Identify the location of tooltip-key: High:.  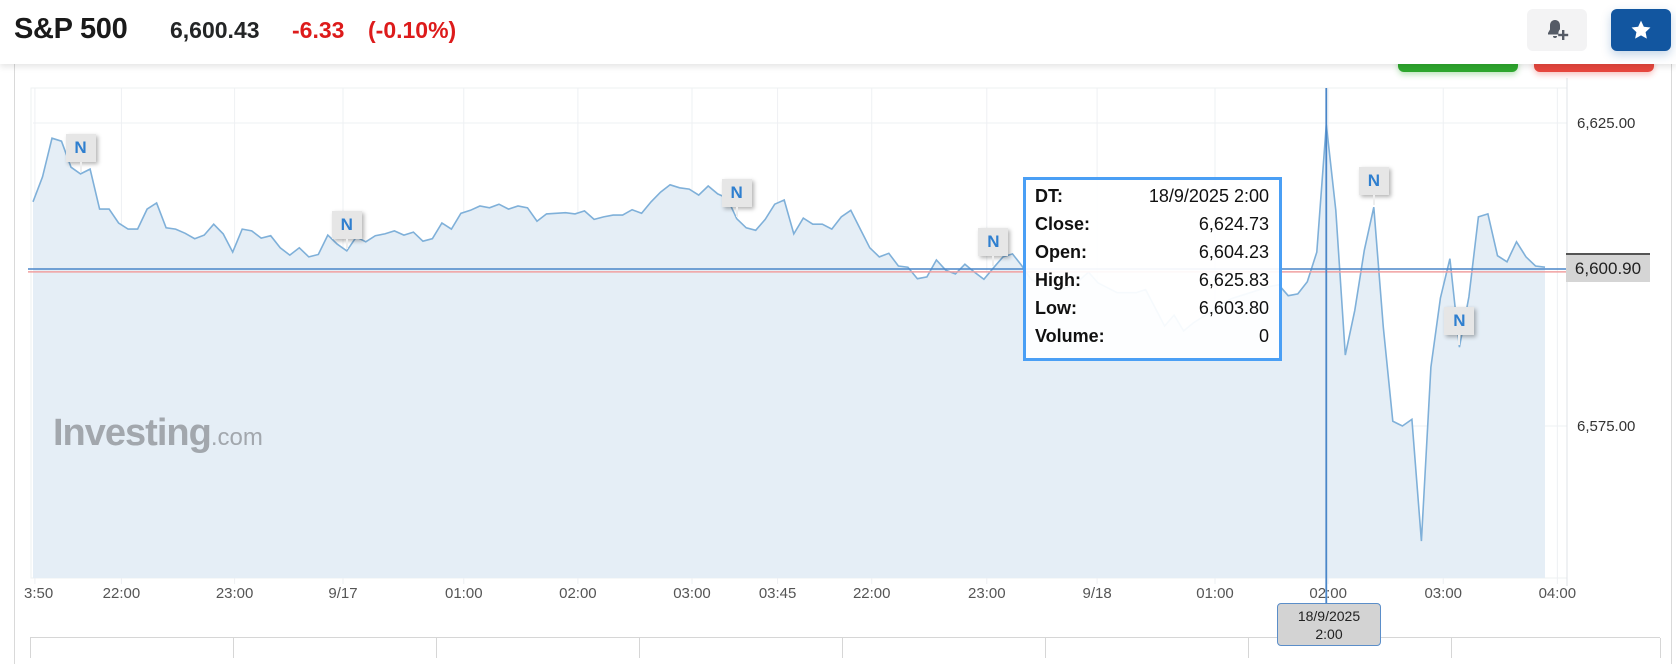
(1058, 280).